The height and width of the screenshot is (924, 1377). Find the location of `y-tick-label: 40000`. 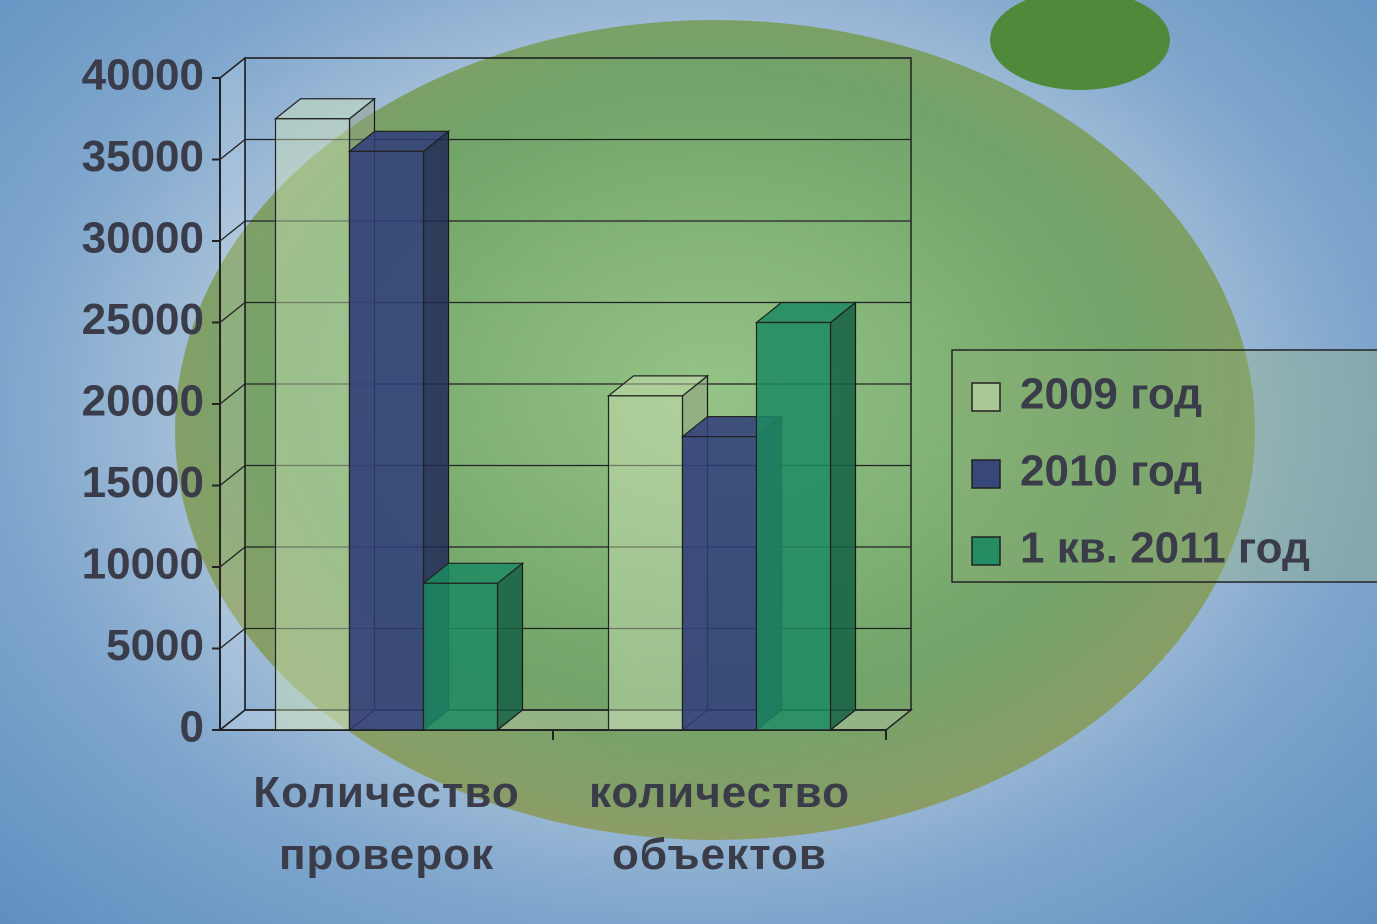

y-tick-label: 40000 is located at coordinates (143, 75).